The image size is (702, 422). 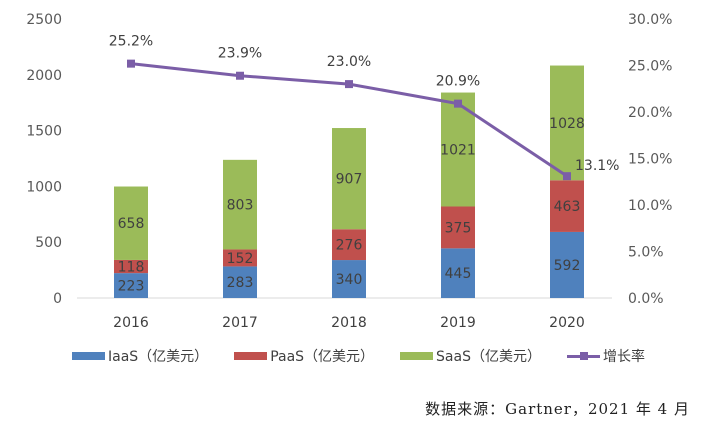 What do you see at coordinates (44, 76) in the screenshot?
I see `y-tick-label: 2000` at bounding box center [44, 76].